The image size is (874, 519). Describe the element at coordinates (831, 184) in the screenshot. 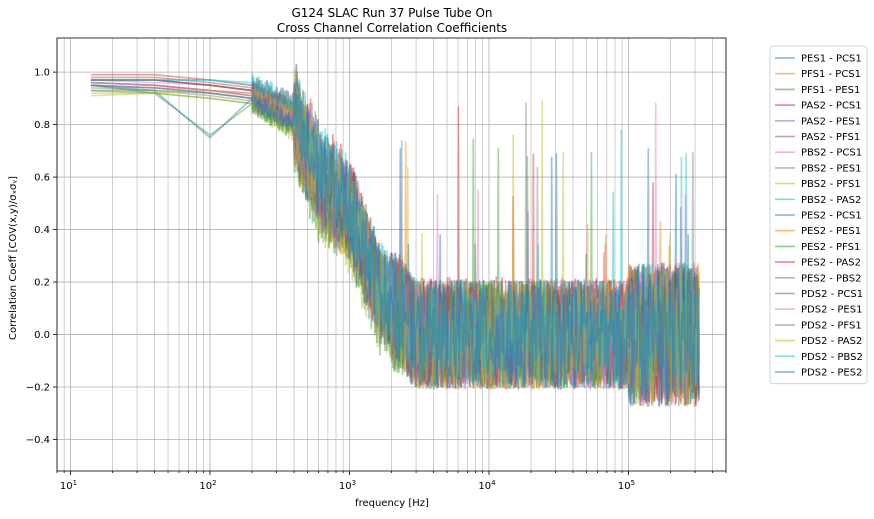

I see `legend-label: PBS2 - PFS1` at that location.